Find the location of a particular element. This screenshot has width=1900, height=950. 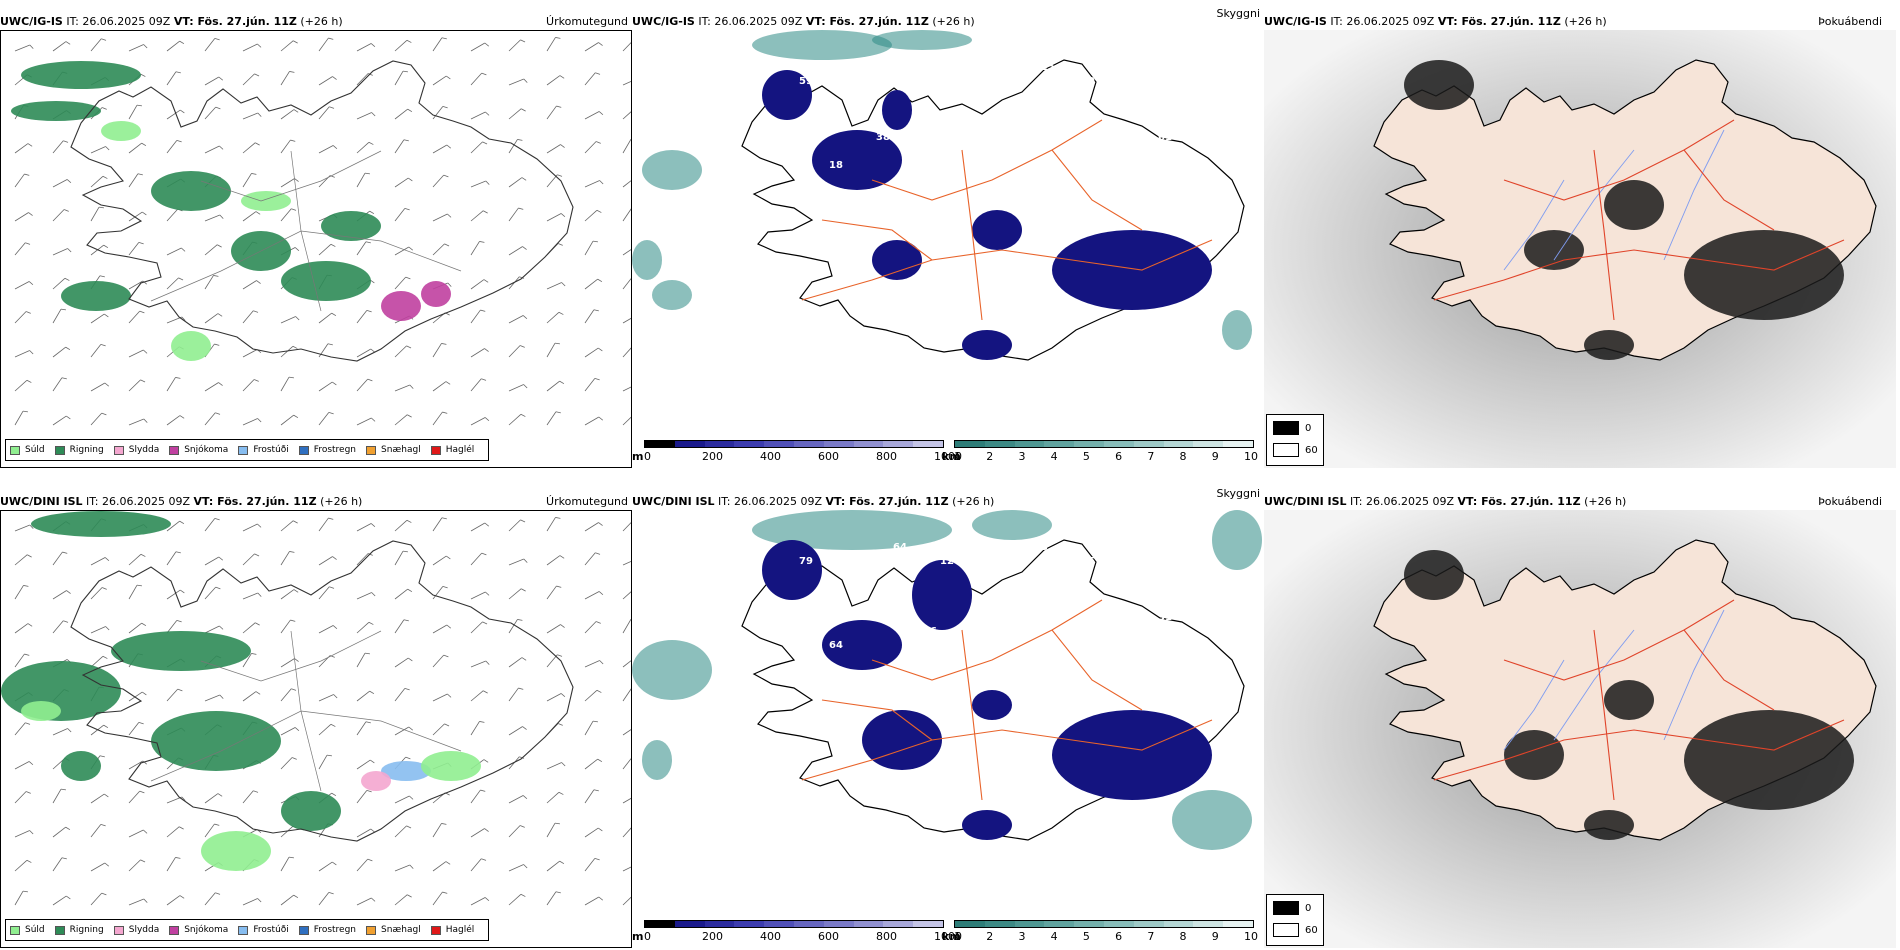

legend-label: Haglél is located at coordinates (460, 450).